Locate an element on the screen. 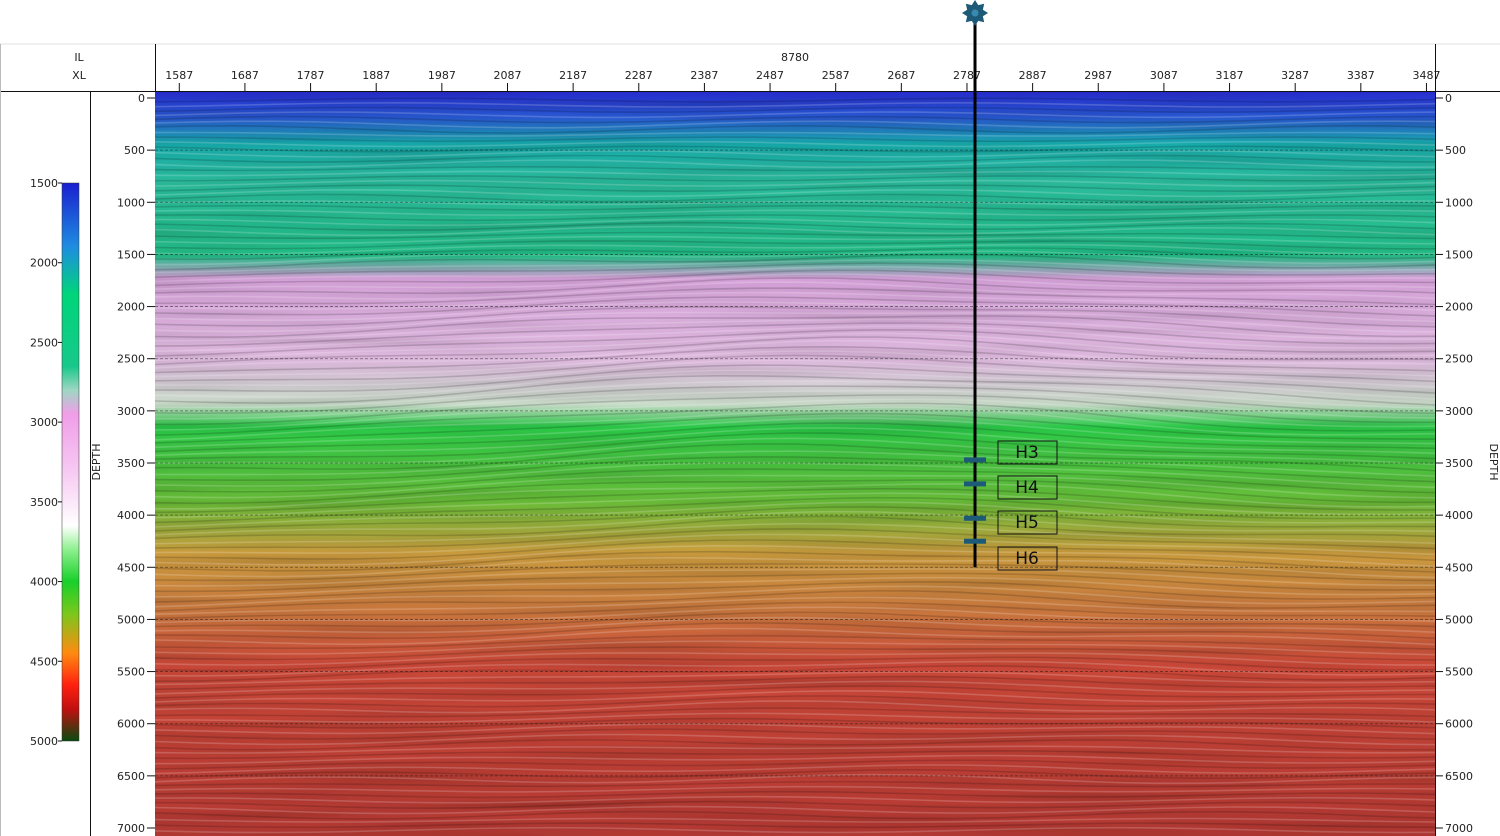  depth-axis-title-right: DEPTH is located at coordinates (1493, 461).